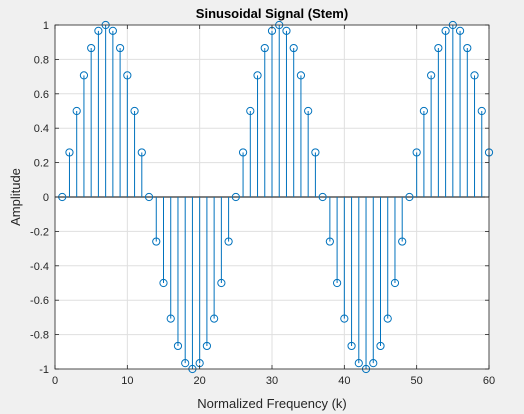  Describe the element at coordinates (41, 60) in the screenshot. I see `y-tick-label: 0.8` at that location.